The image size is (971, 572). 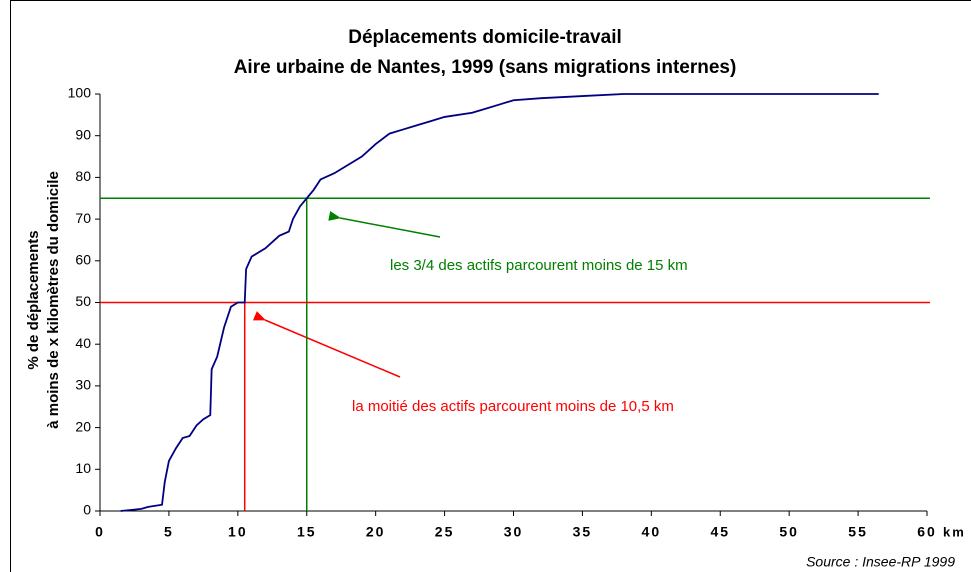 I want to click on x-tick-label: 20, so click(x=376, y=532).